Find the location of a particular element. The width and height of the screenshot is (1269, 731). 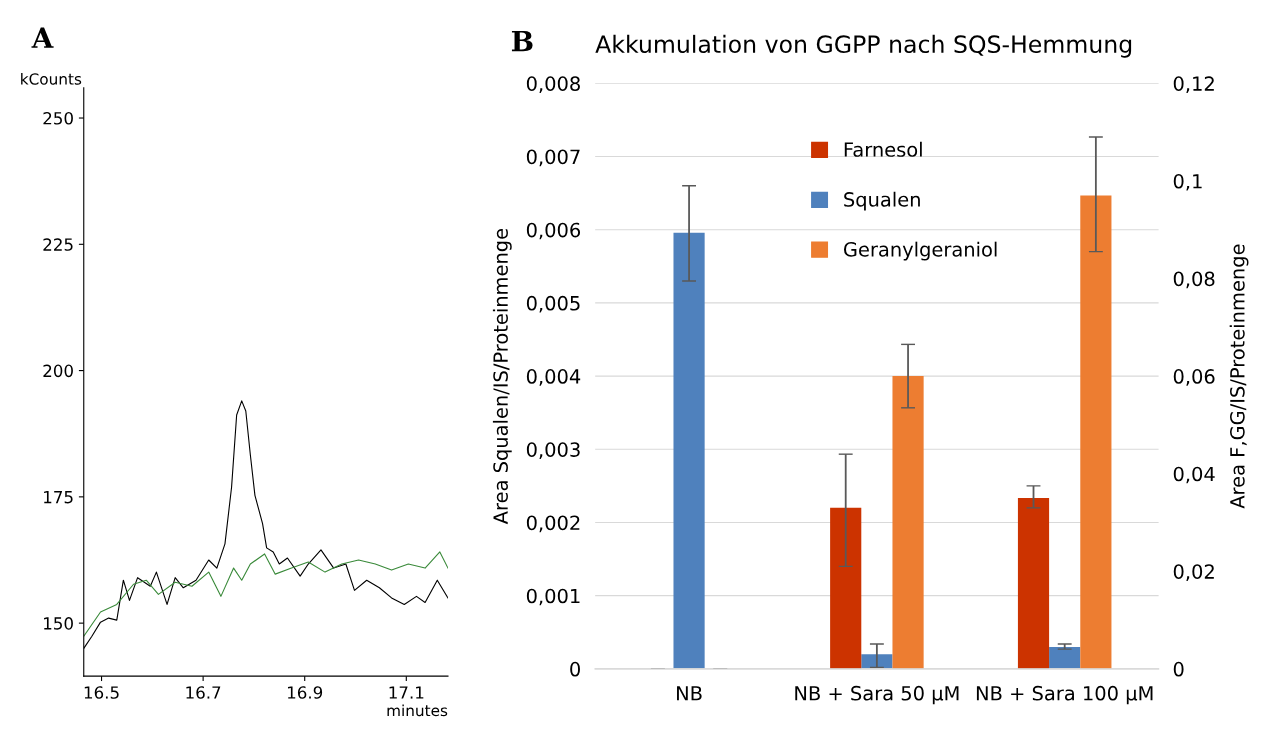

y-tick-label: 0 is located at coordinates (575, 669).